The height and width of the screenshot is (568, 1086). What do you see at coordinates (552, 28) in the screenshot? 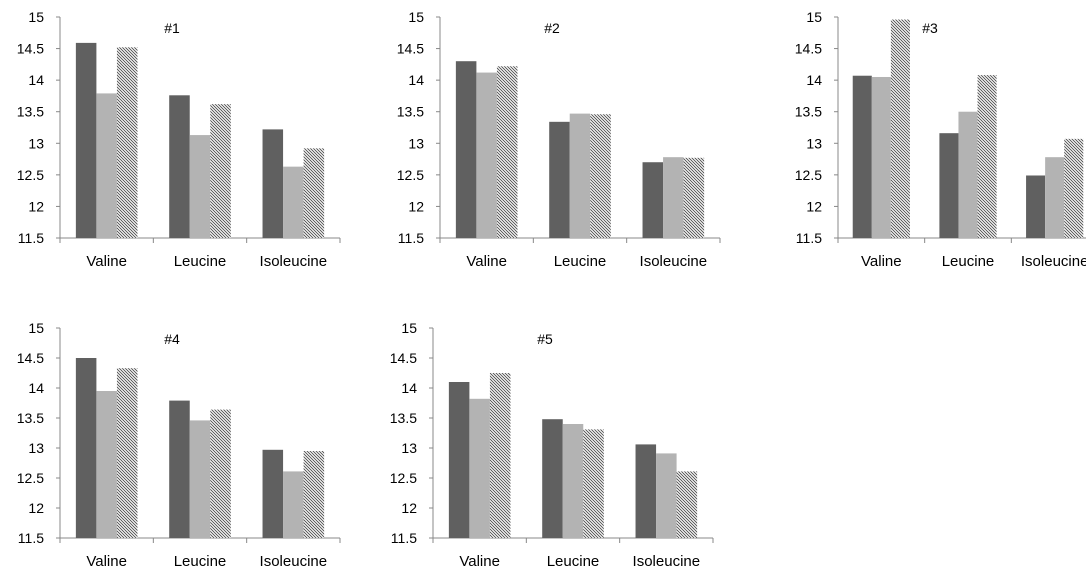
I see `chart-title: #2` at bounding box center [552, 28].